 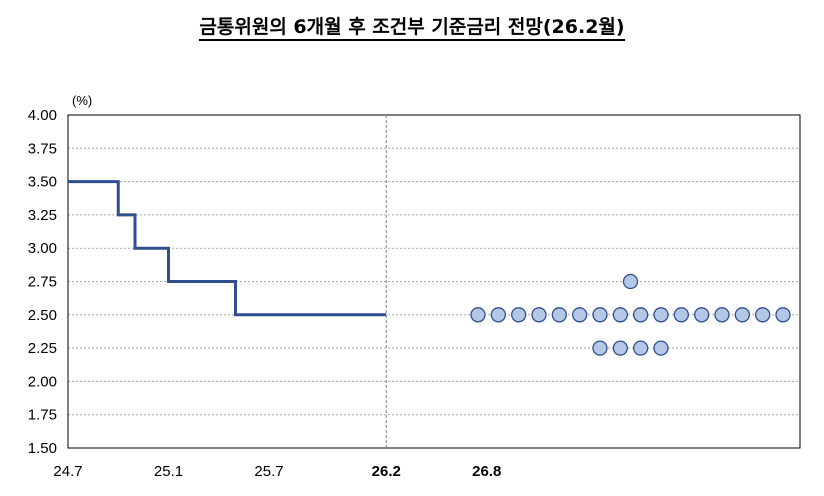 What do you see at coordinates (386, 471) in the screenshot?
I see `x-tick-label: 26.2` at bounding box center [386, 471].